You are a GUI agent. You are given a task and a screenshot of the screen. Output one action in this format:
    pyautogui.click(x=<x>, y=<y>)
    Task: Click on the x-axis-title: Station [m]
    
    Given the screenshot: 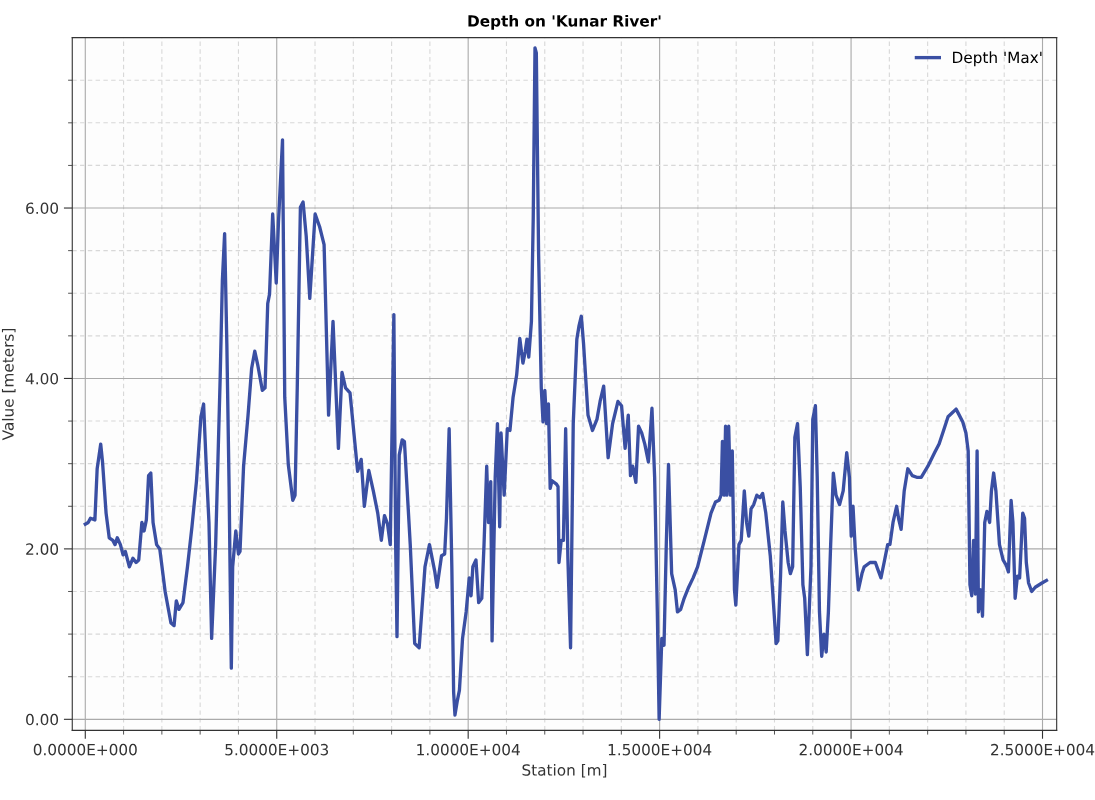 What is the action you would take?
    pyautogui.click(x=564, y=770)
    